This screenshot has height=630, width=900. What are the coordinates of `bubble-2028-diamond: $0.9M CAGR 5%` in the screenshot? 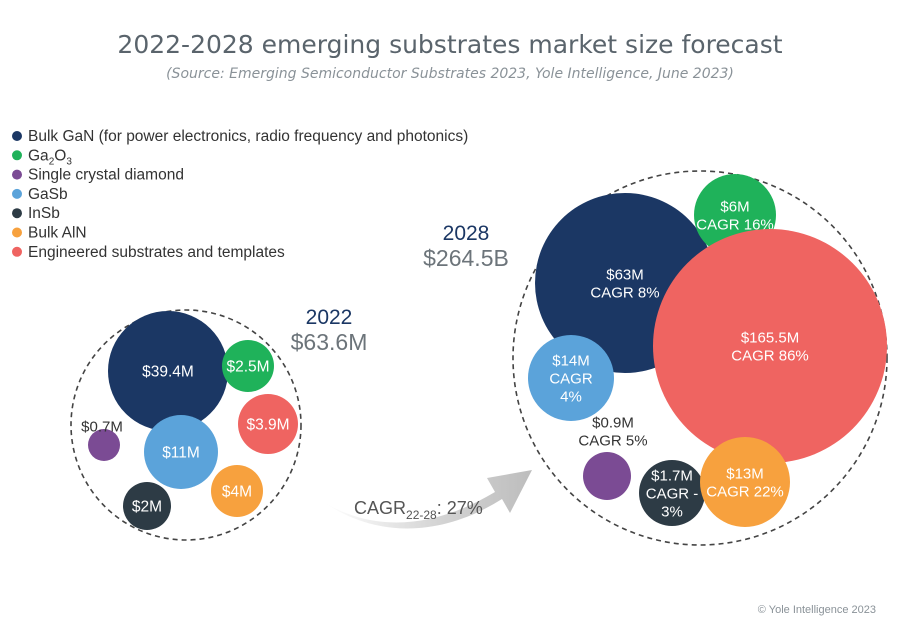 It's located at (613, 457).